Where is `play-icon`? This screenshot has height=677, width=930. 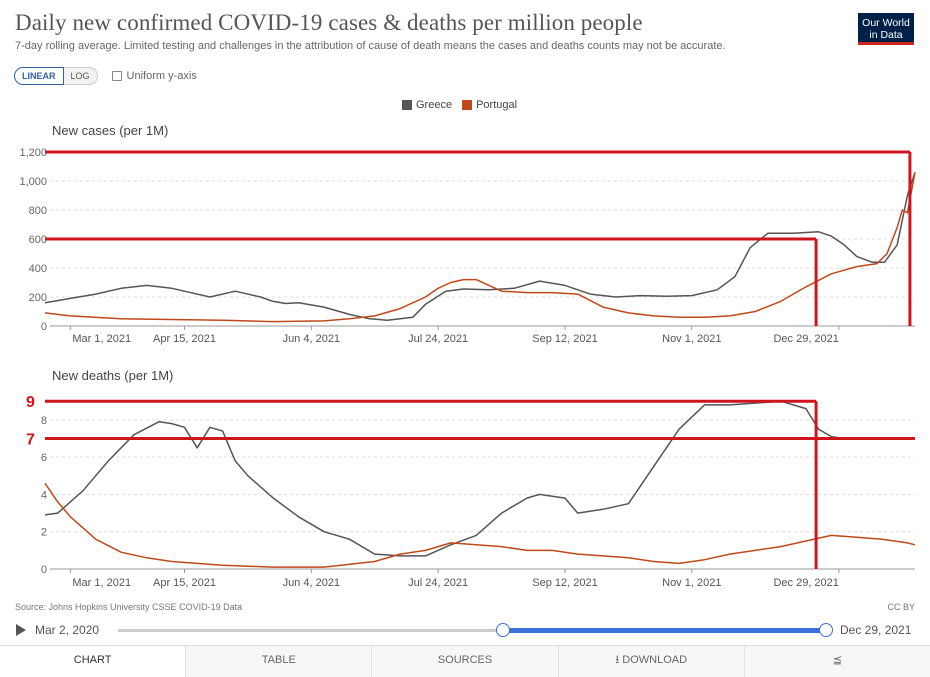
play-icon is located at coordinates (21, 630).